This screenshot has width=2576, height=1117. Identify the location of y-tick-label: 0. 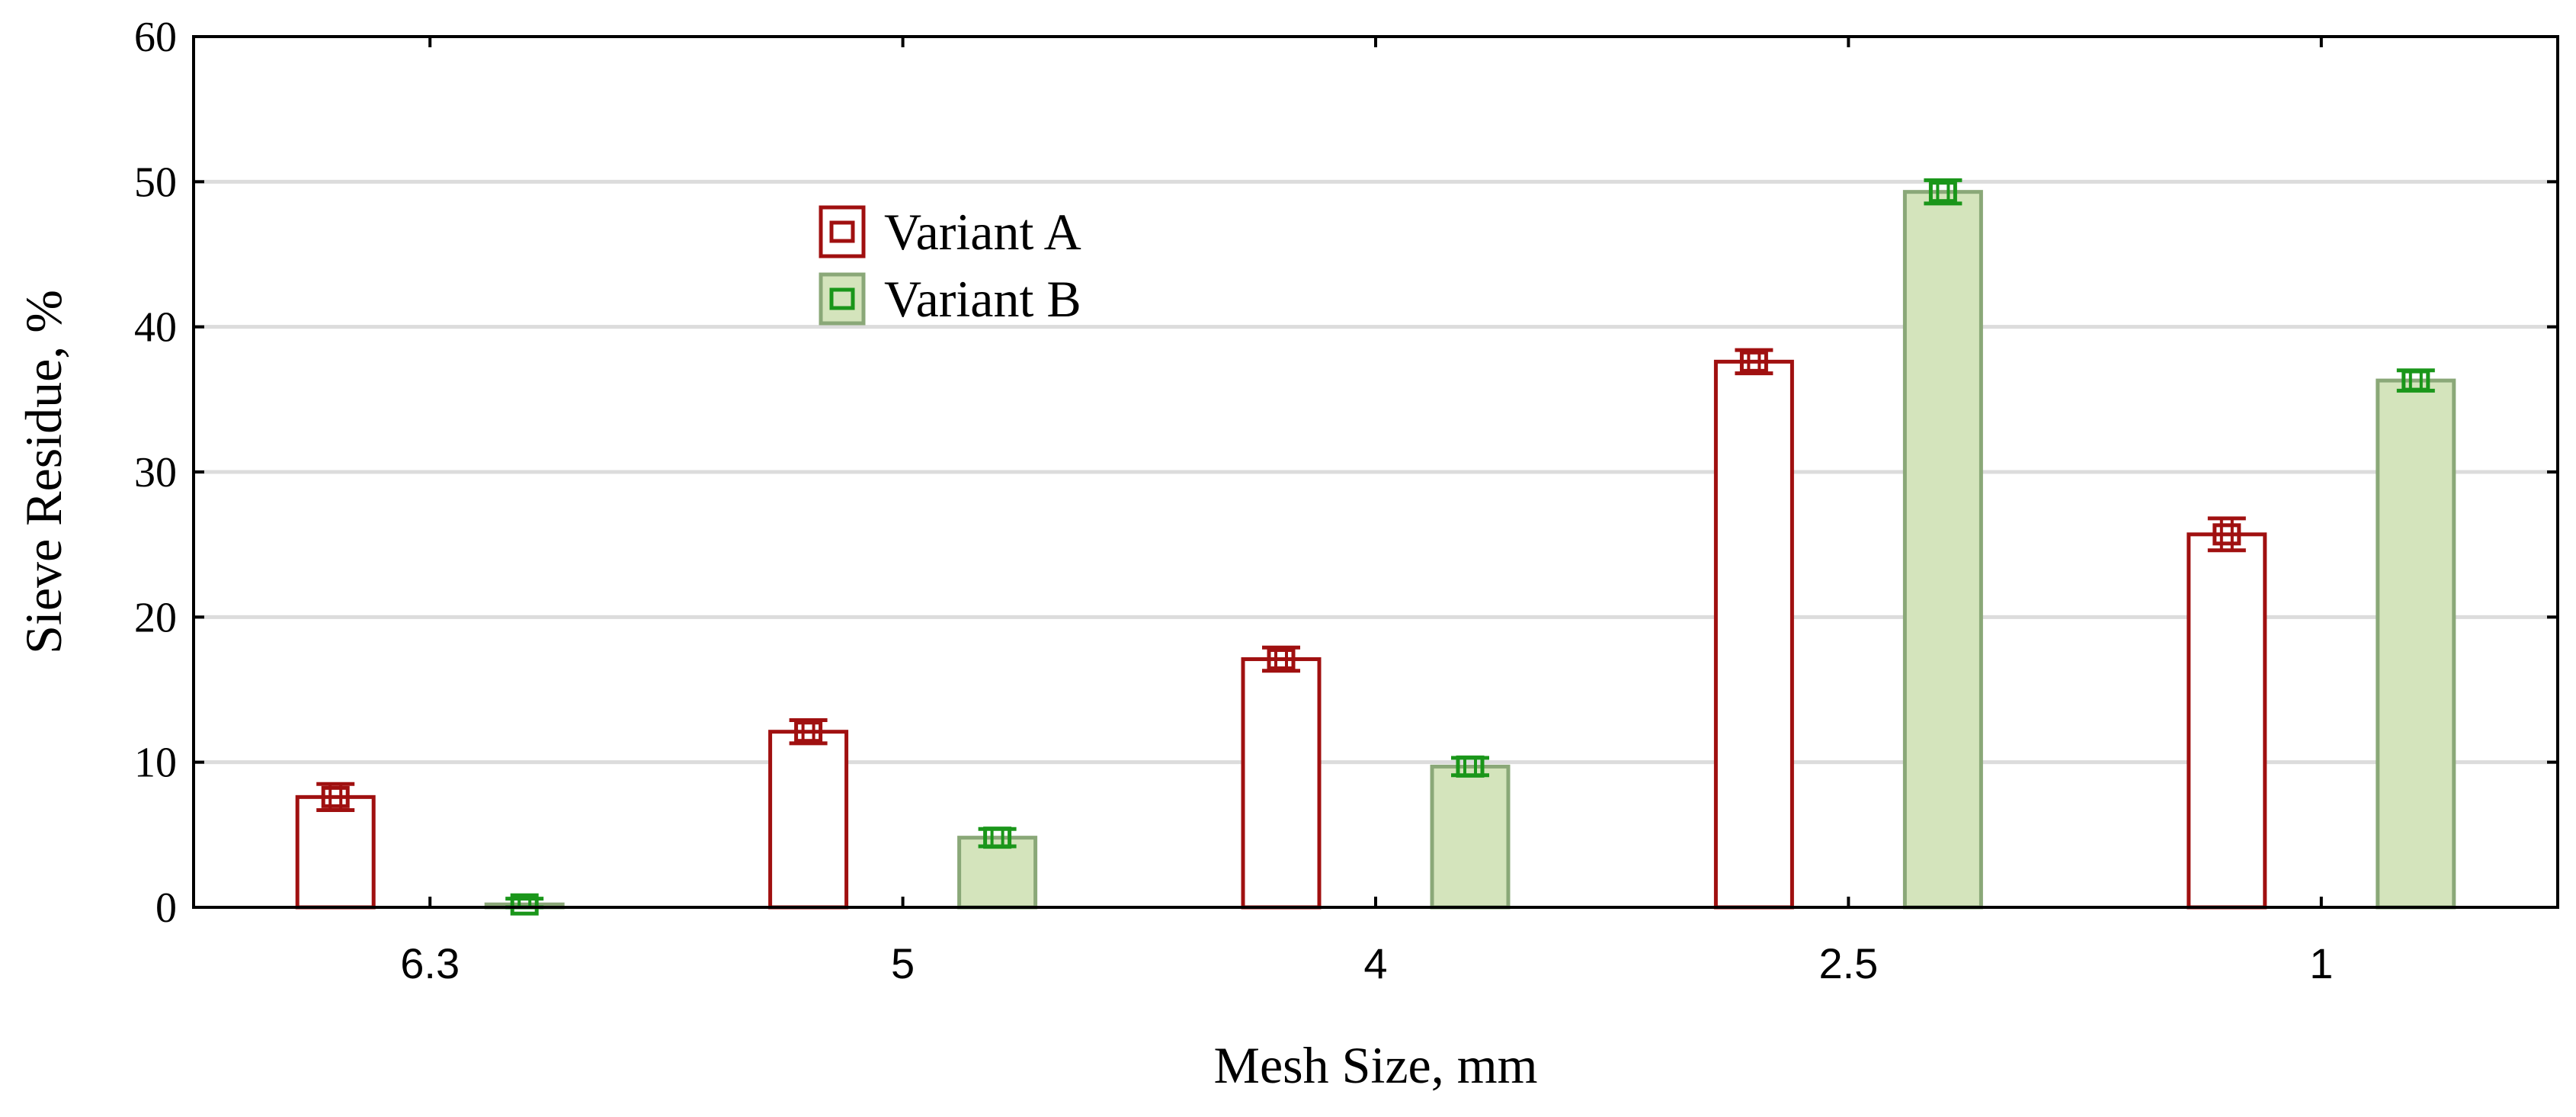
(166, 908).